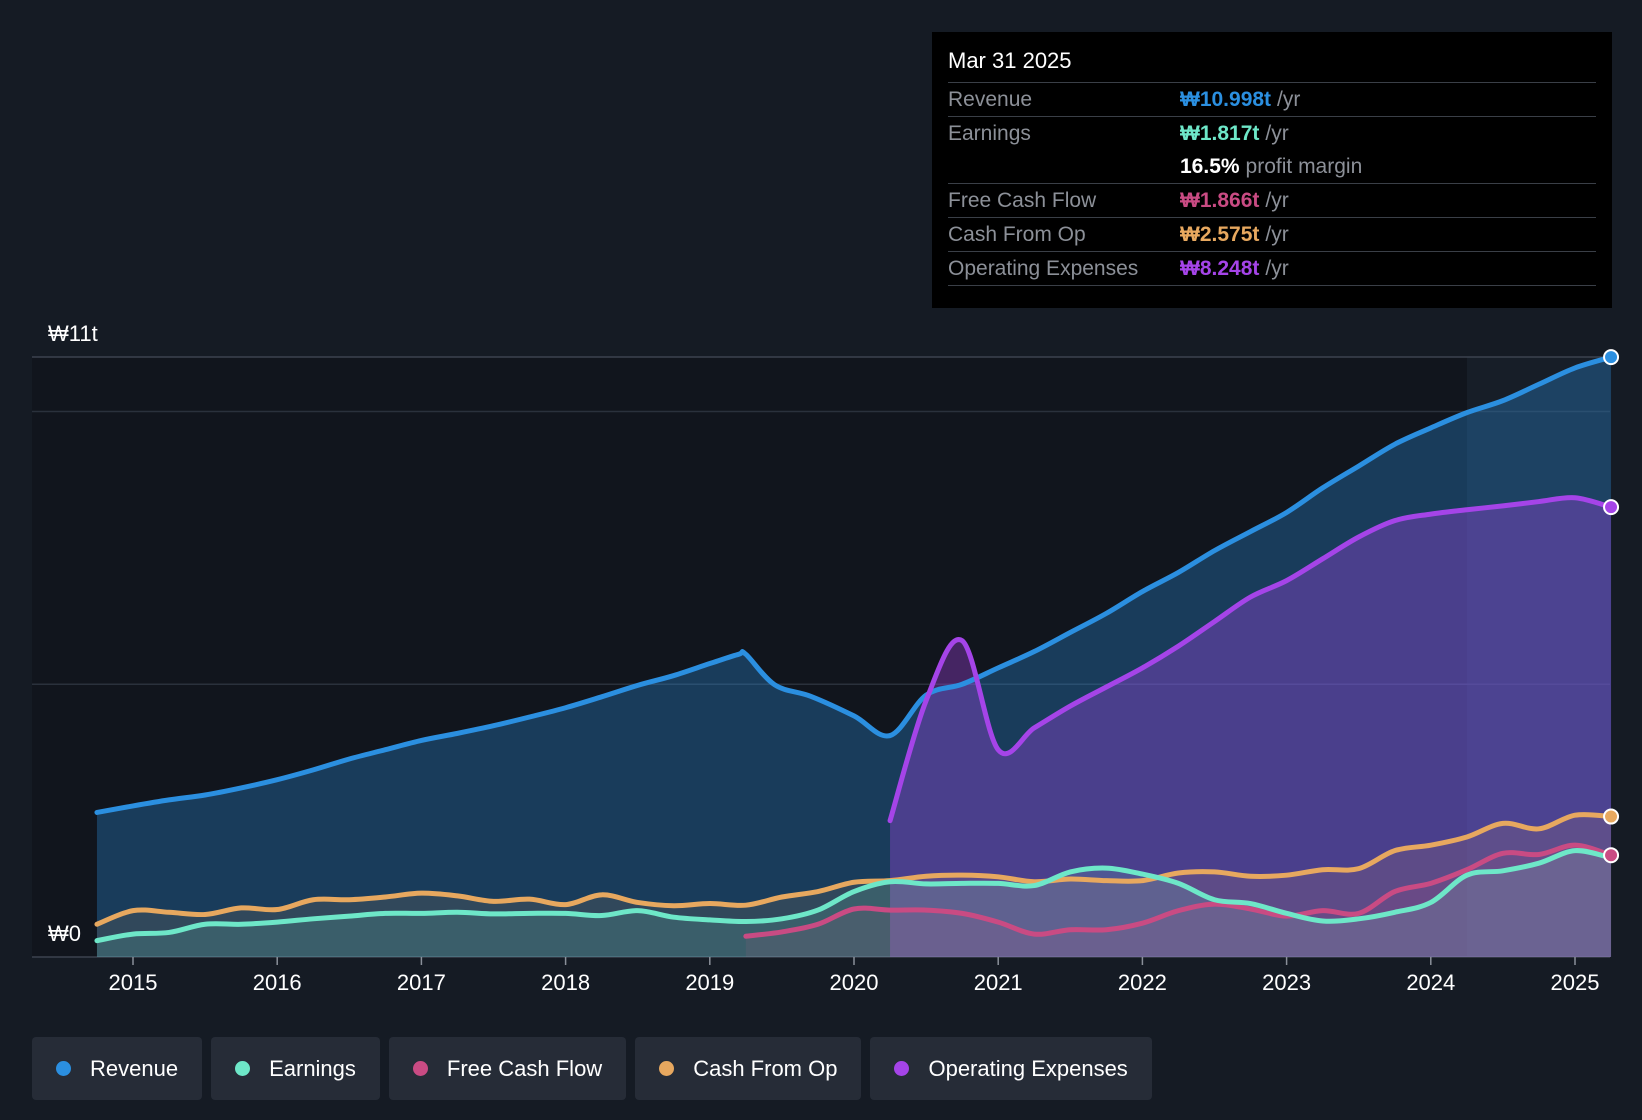 This screenshot has width=1642, height=1120. What do you see at coordinates (1575, 982) in the screenshot?
I see `x-tick-label: 2025` at bounding box center [1575, 982].